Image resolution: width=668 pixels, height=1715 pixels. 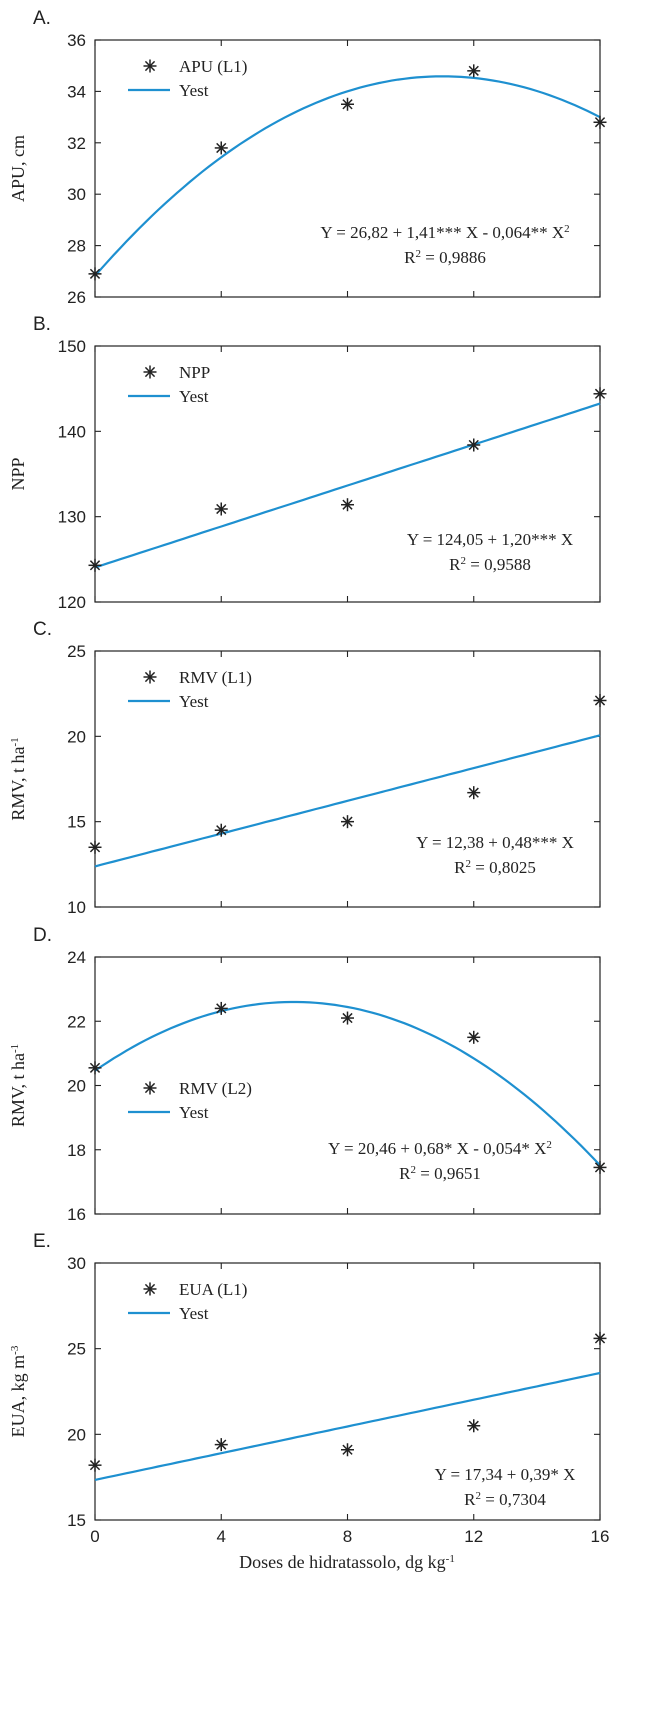 What do you see at coordinates (213, 1289) in the screenshot?
I see `legend-marker-label: EUA (L1)` at bounding box center [213, 1289].